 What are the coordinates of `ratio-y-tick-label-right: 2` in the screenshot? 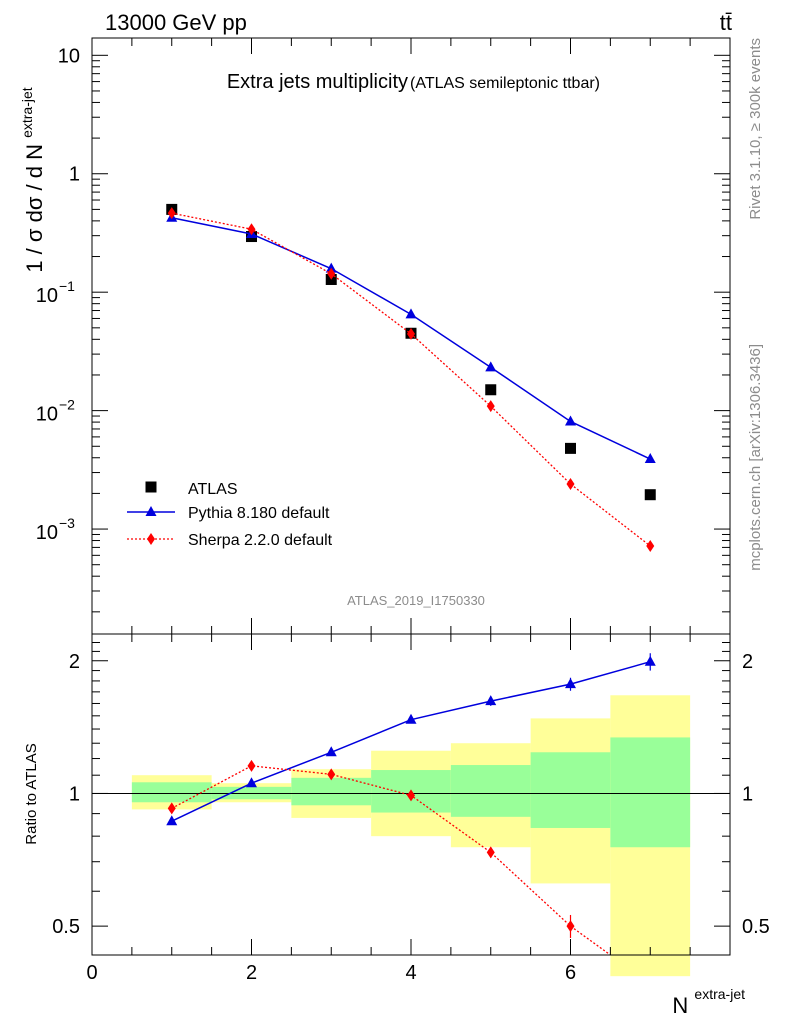 It's located at (747, 662).